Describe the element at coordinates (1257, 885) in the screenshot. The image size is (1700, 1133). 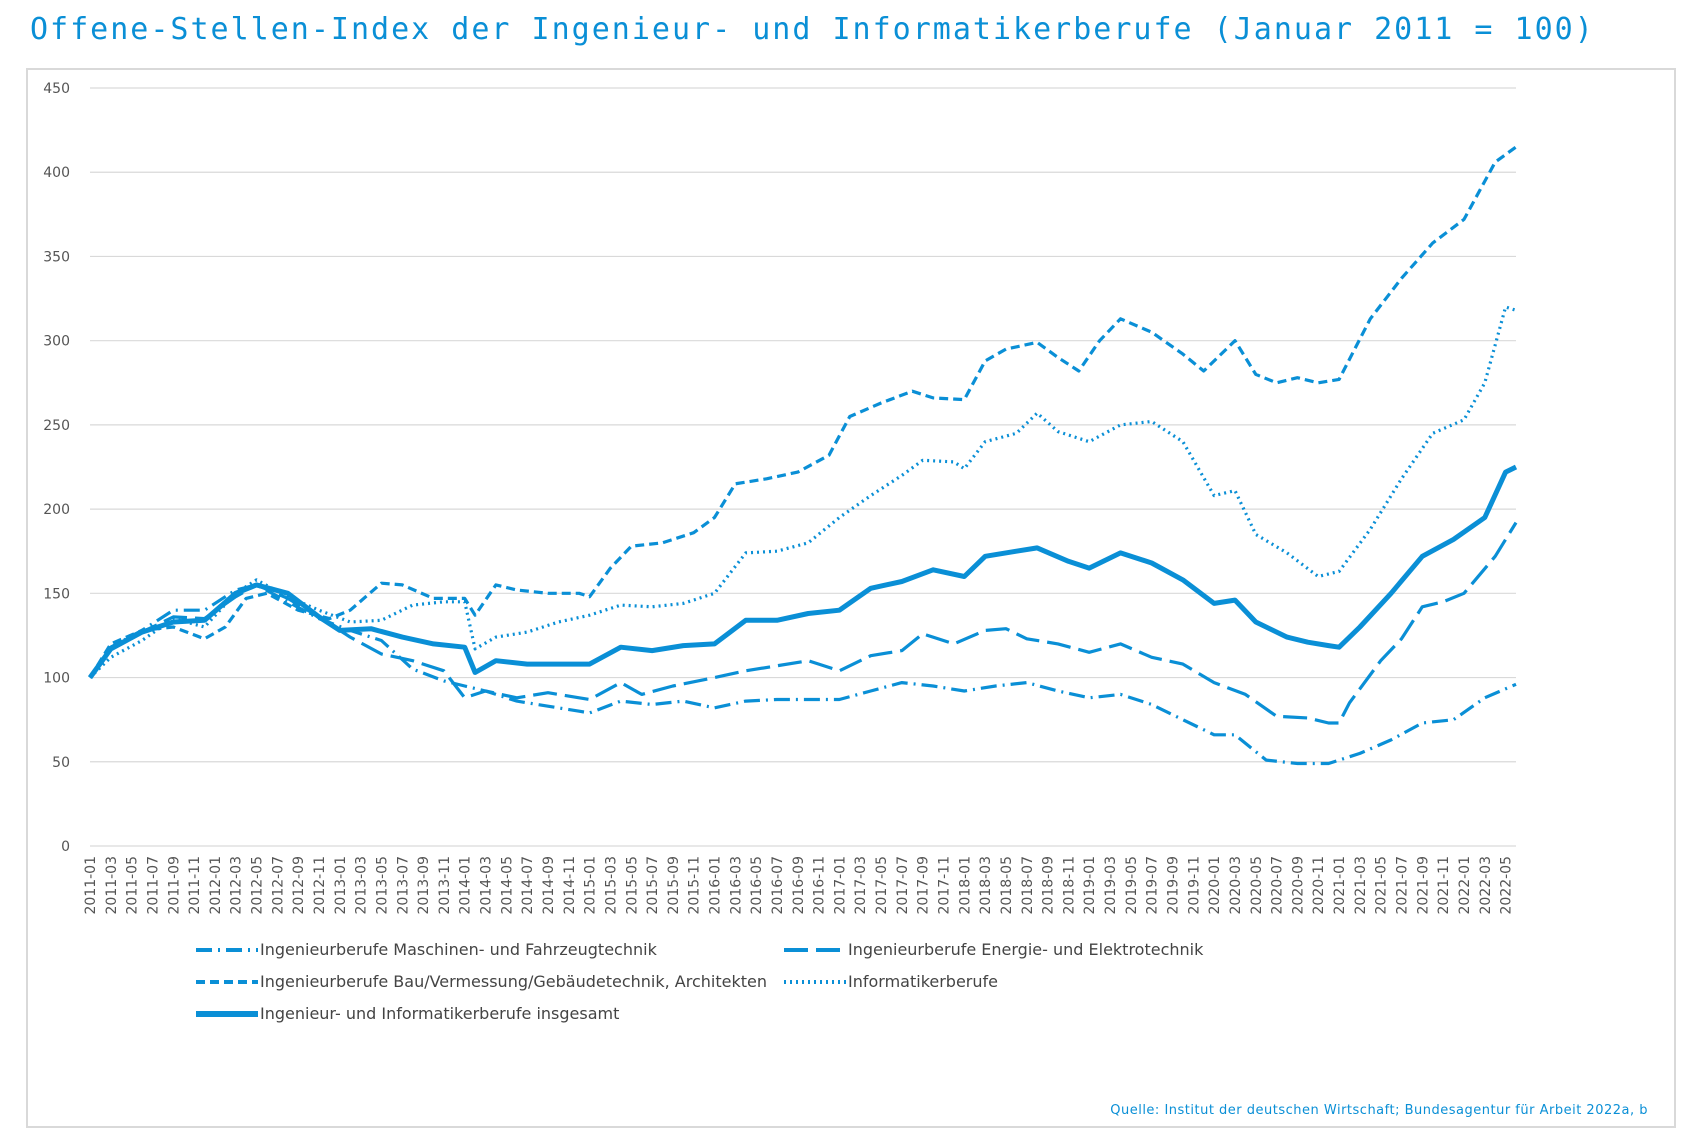
I see `x-tick-label: 2020-05` at that location.